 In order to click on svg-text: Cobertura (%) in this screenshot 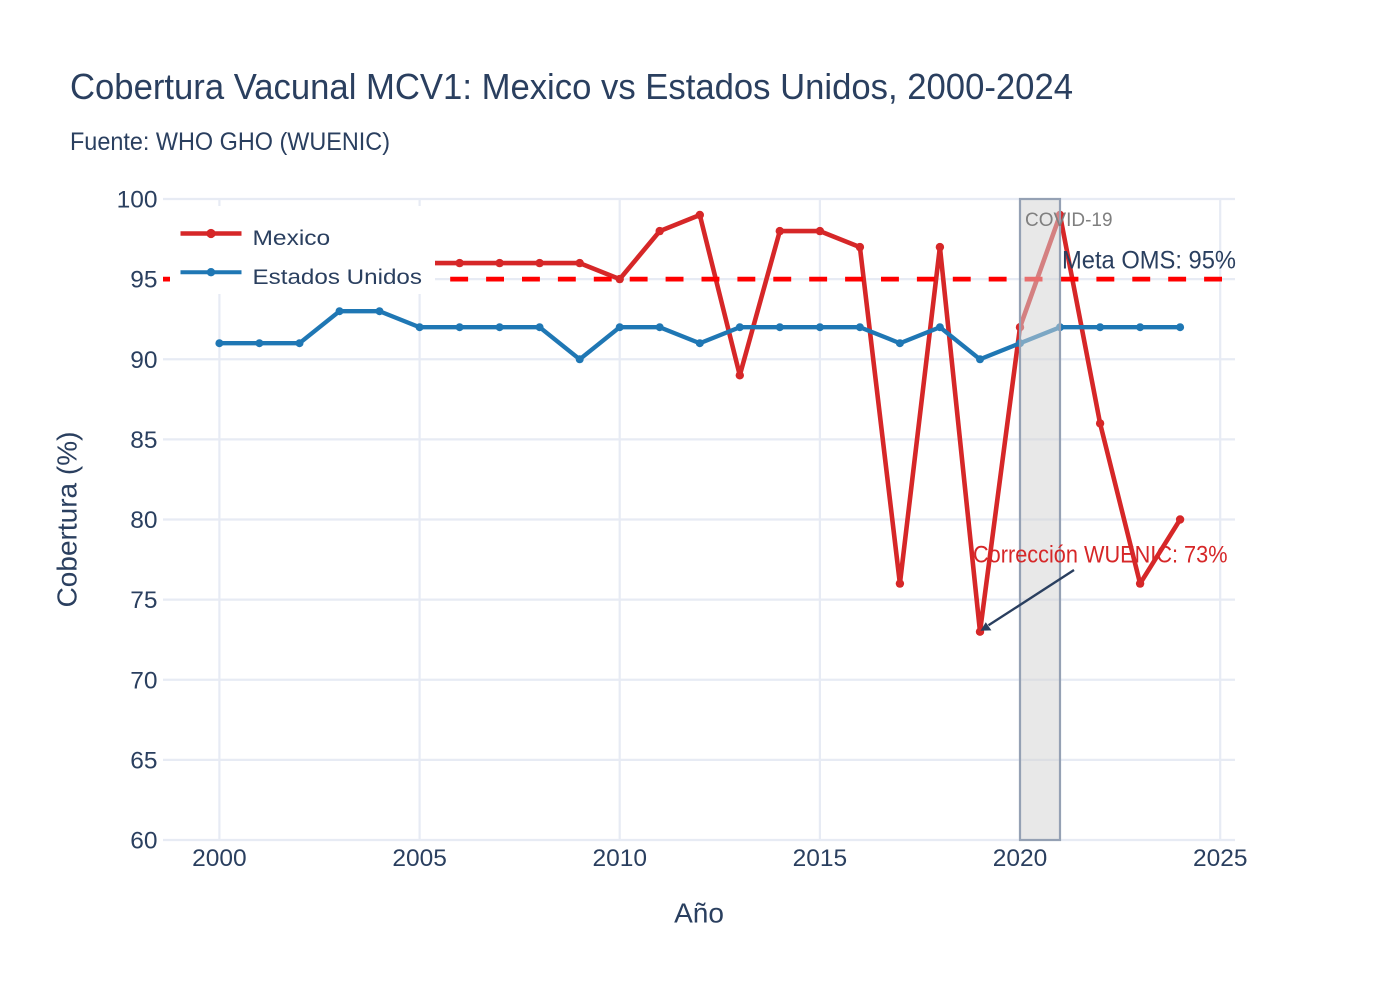, I will do `click(67, 520)`.